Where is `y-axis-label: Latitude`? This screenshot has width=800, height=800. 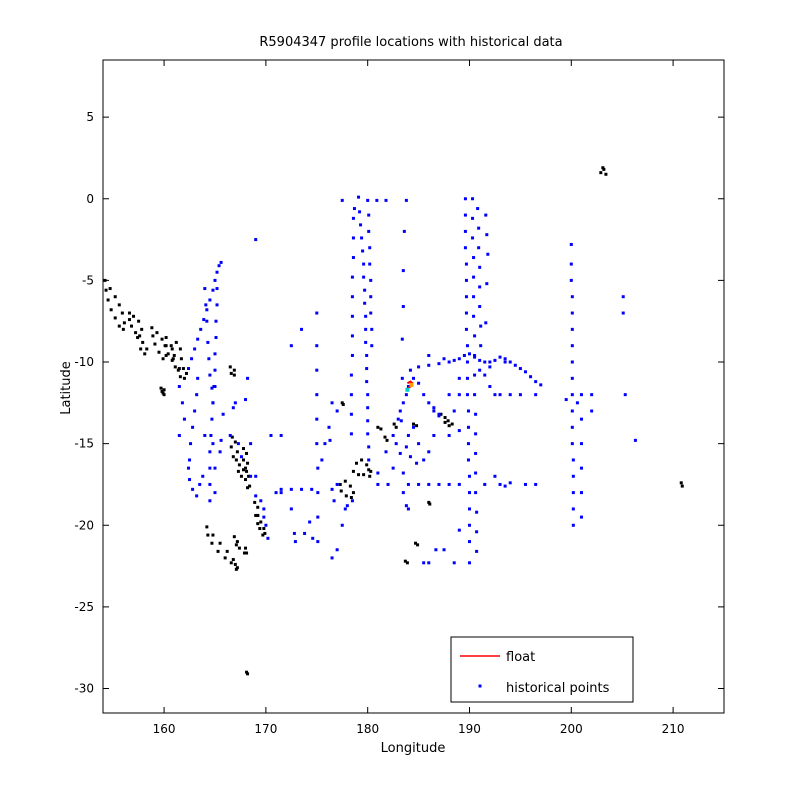 y-axis-label: Latitude is located at coordinates (66, 388).